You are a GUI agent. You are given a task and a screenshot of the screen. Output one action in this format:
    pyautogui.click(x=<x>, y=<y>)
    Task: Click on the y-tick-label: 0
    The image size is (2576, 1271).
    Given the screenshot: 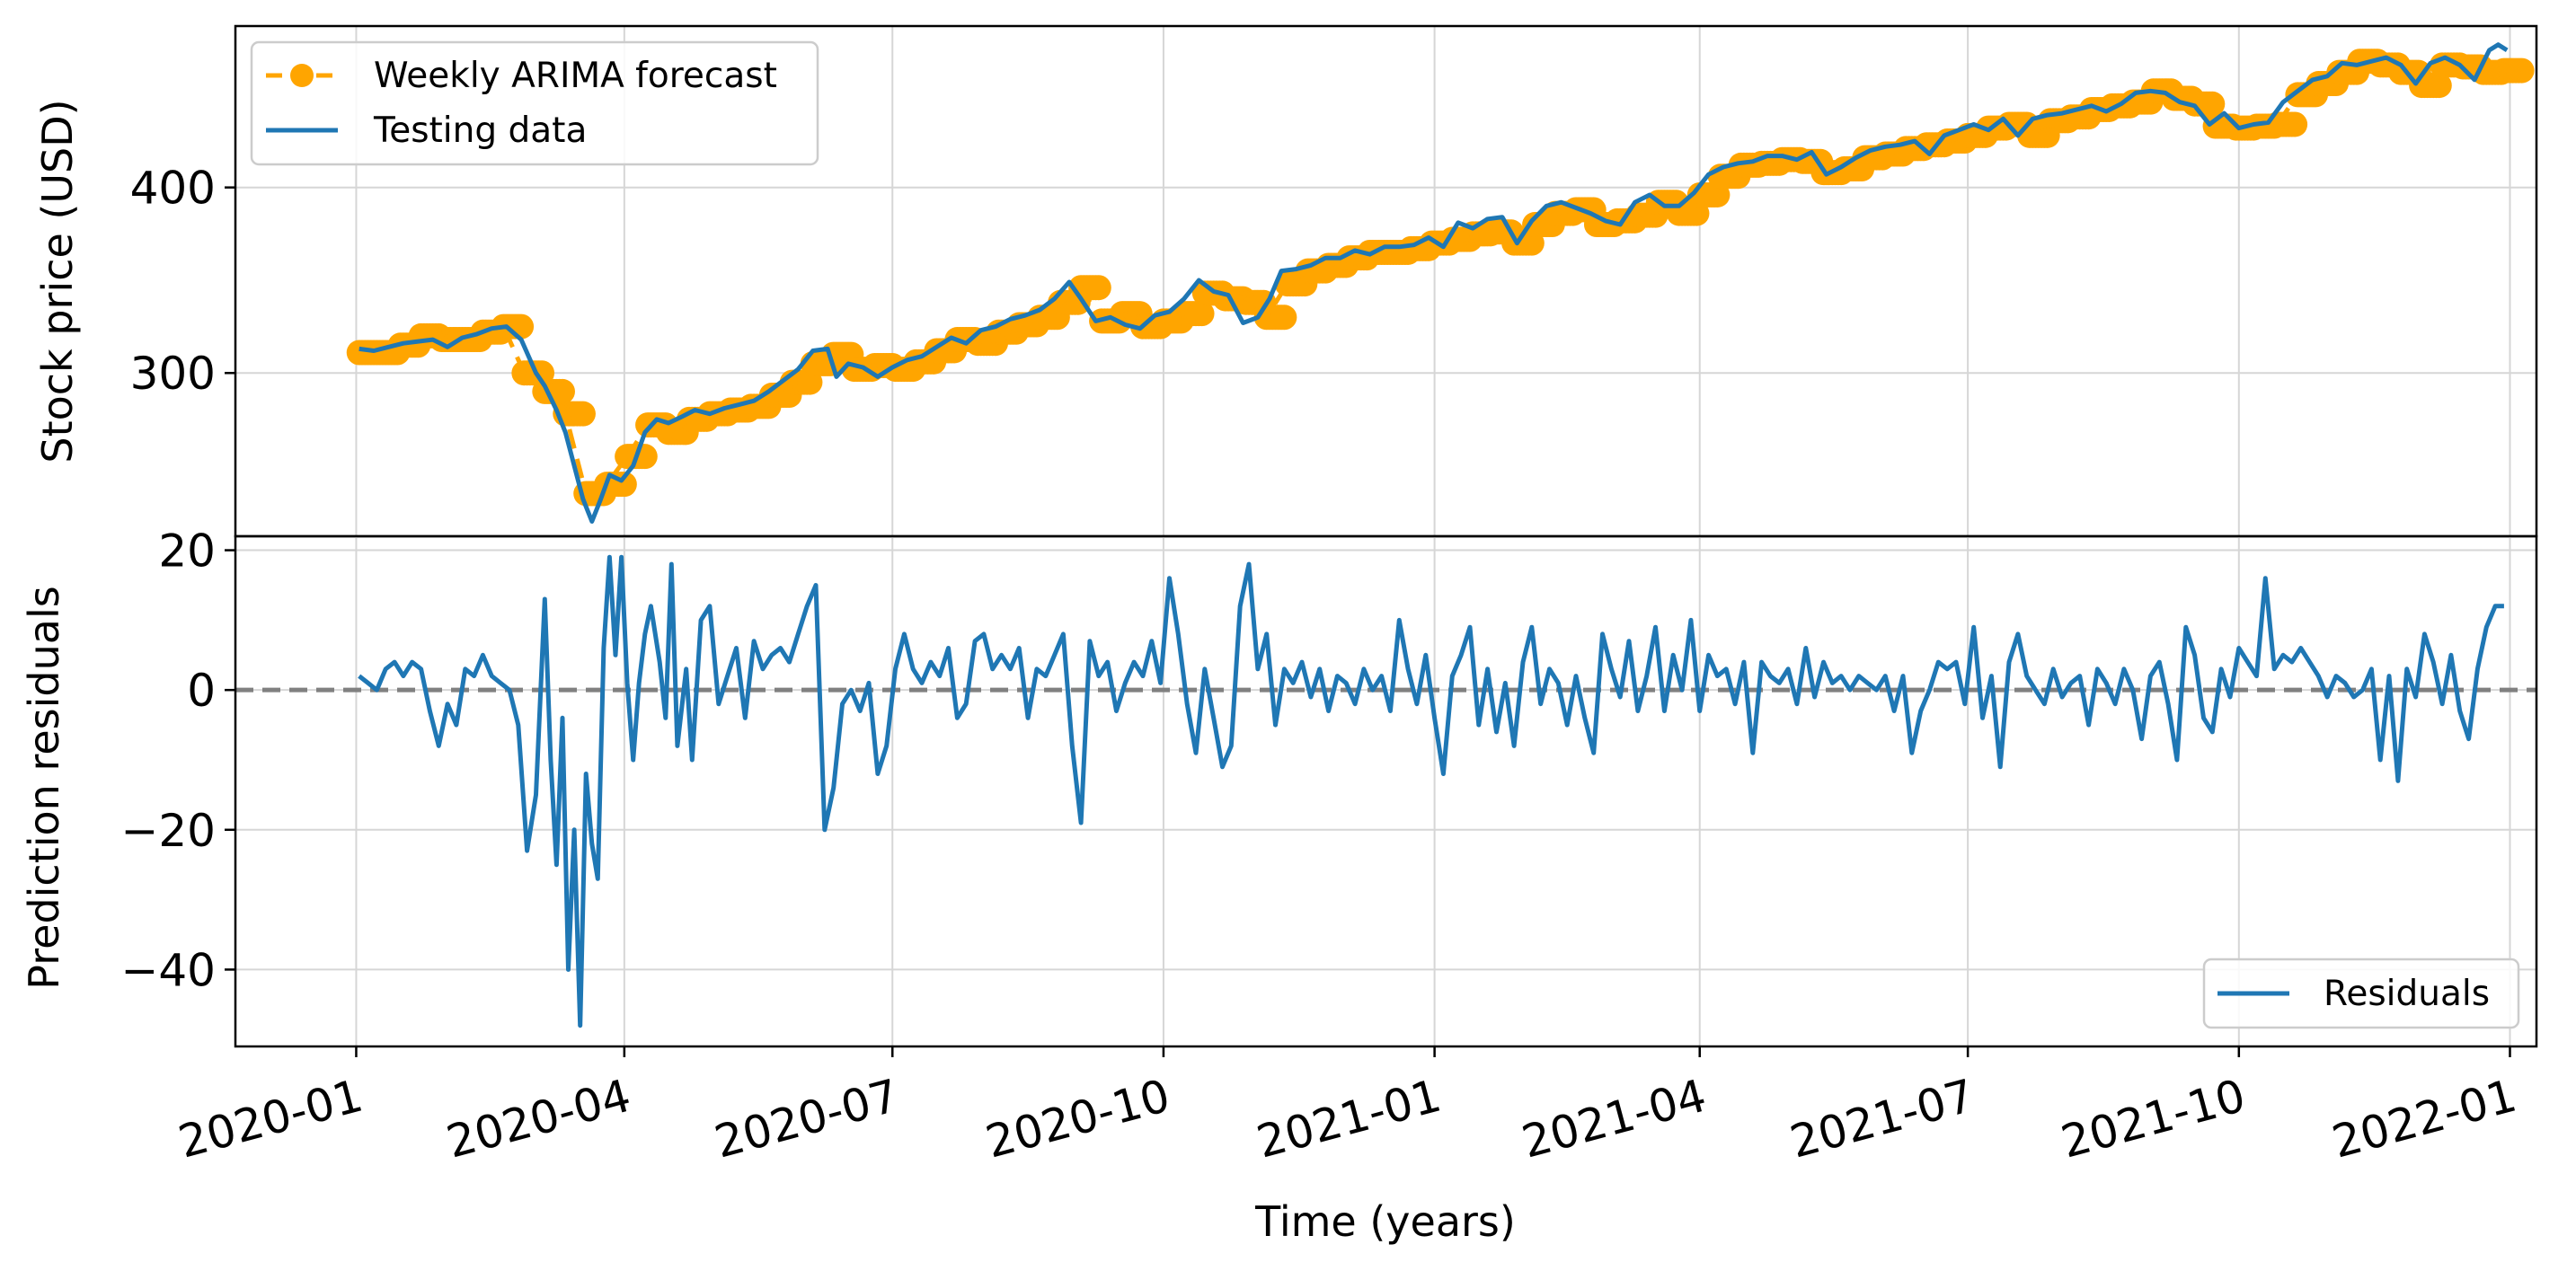 What is the action you would take?
    pyautogui.click(x=201, y=691)
    